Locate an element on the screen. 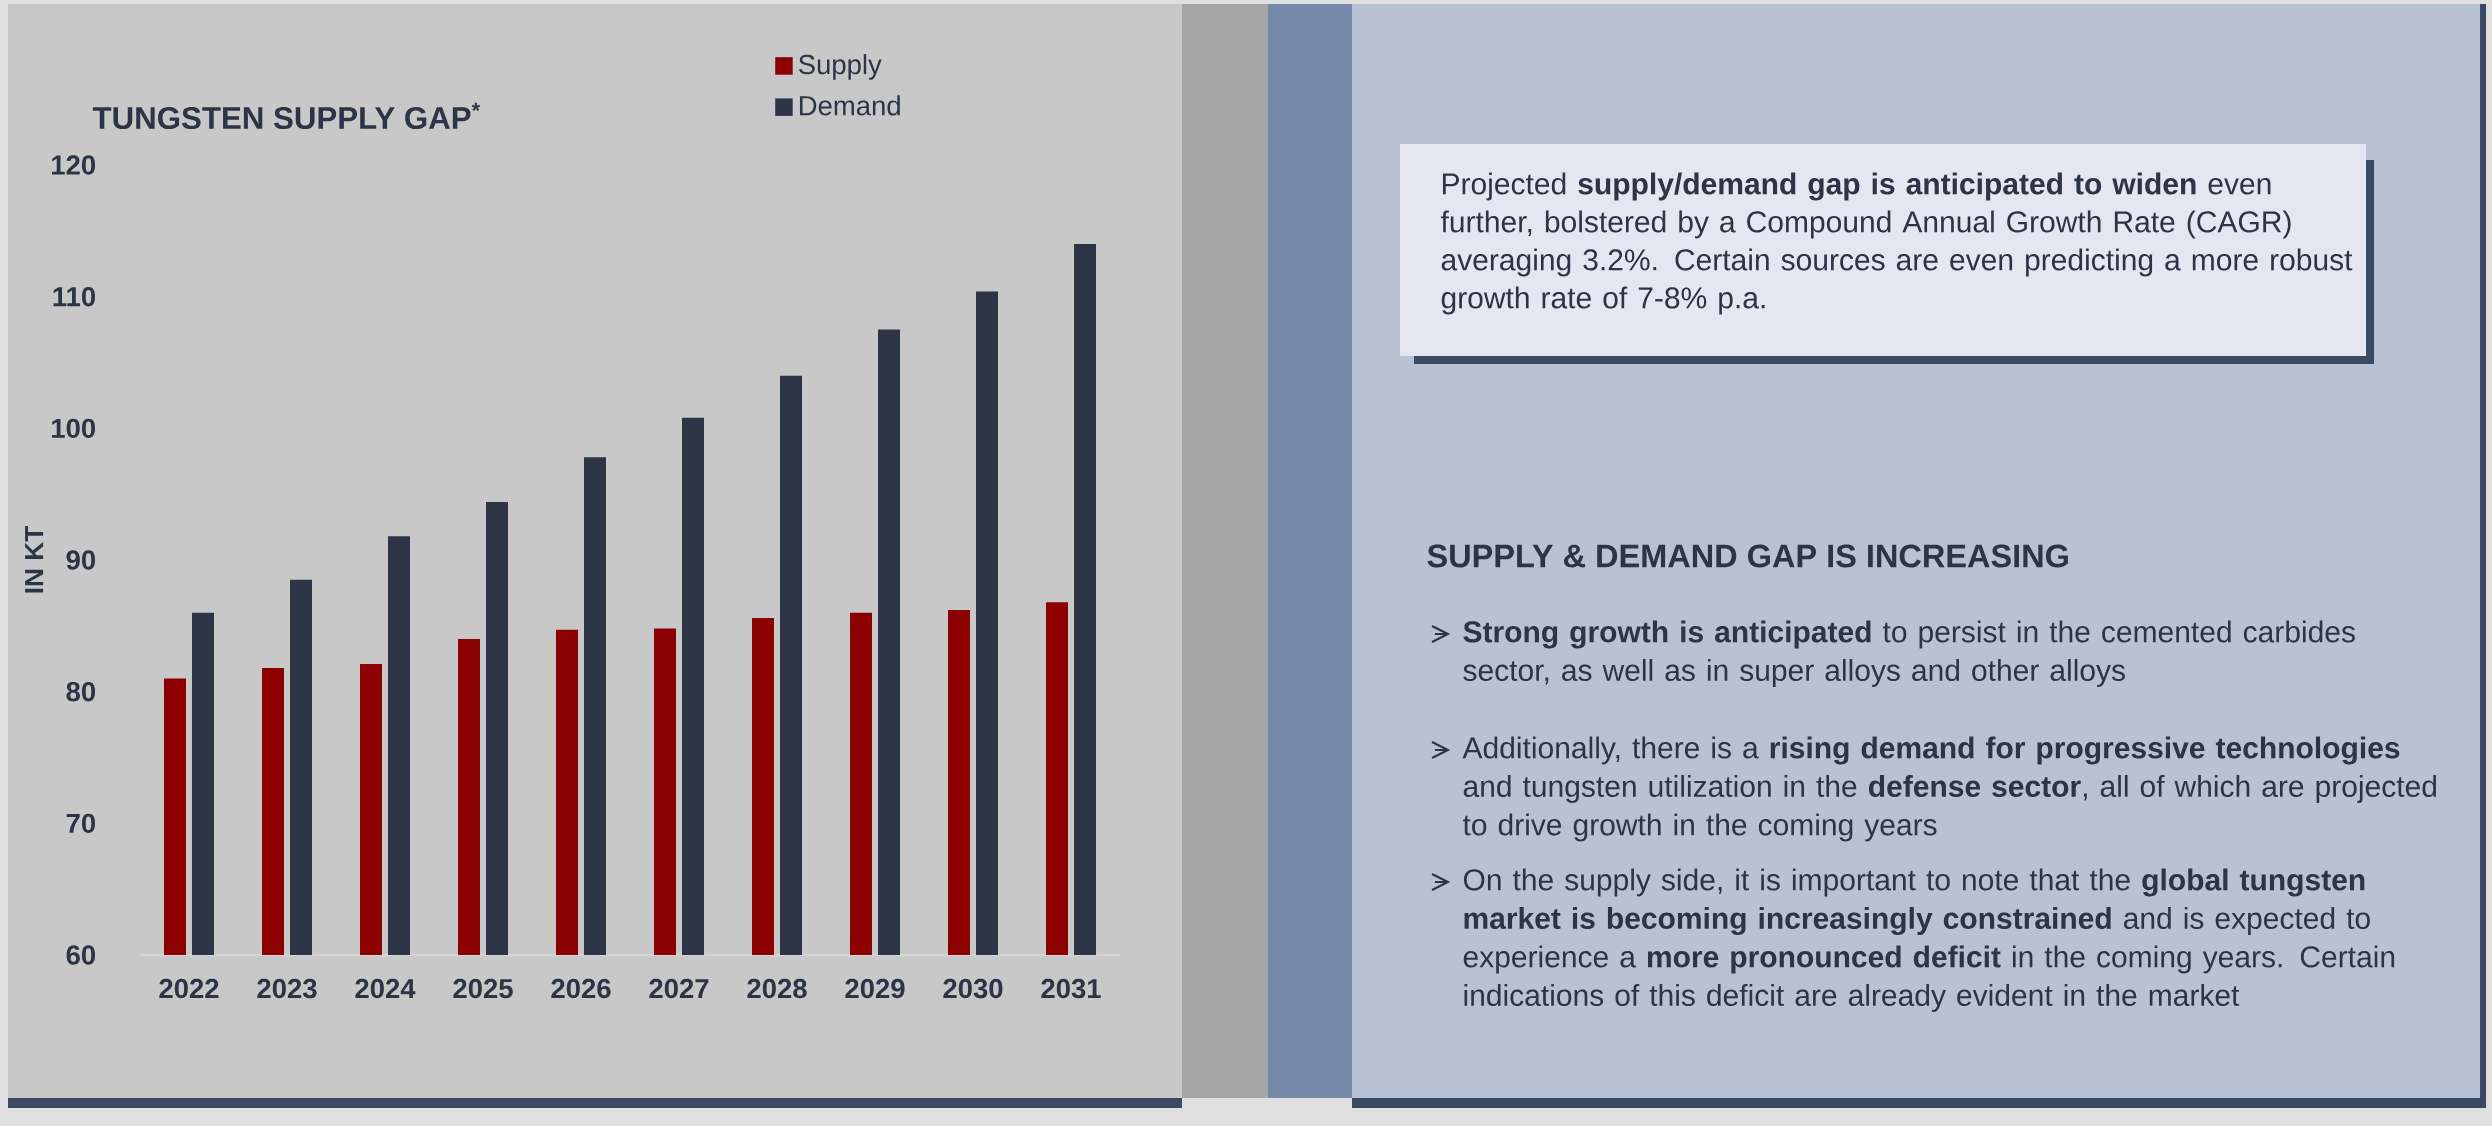 Image resolution: width=2492 pixels, height=1126 pixels. text: SUPPLY & DEMAND GAP IS INCREASING is located at coordinates (1747, 556).